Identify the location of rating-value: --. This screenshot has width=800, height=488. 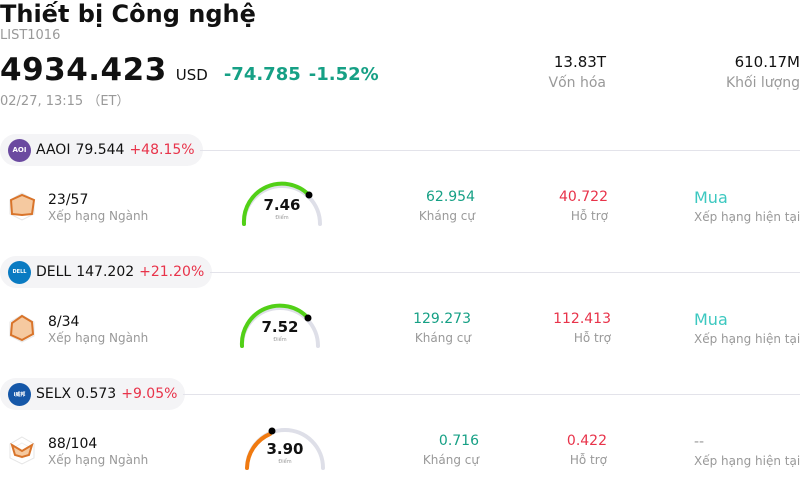
(699, 442).